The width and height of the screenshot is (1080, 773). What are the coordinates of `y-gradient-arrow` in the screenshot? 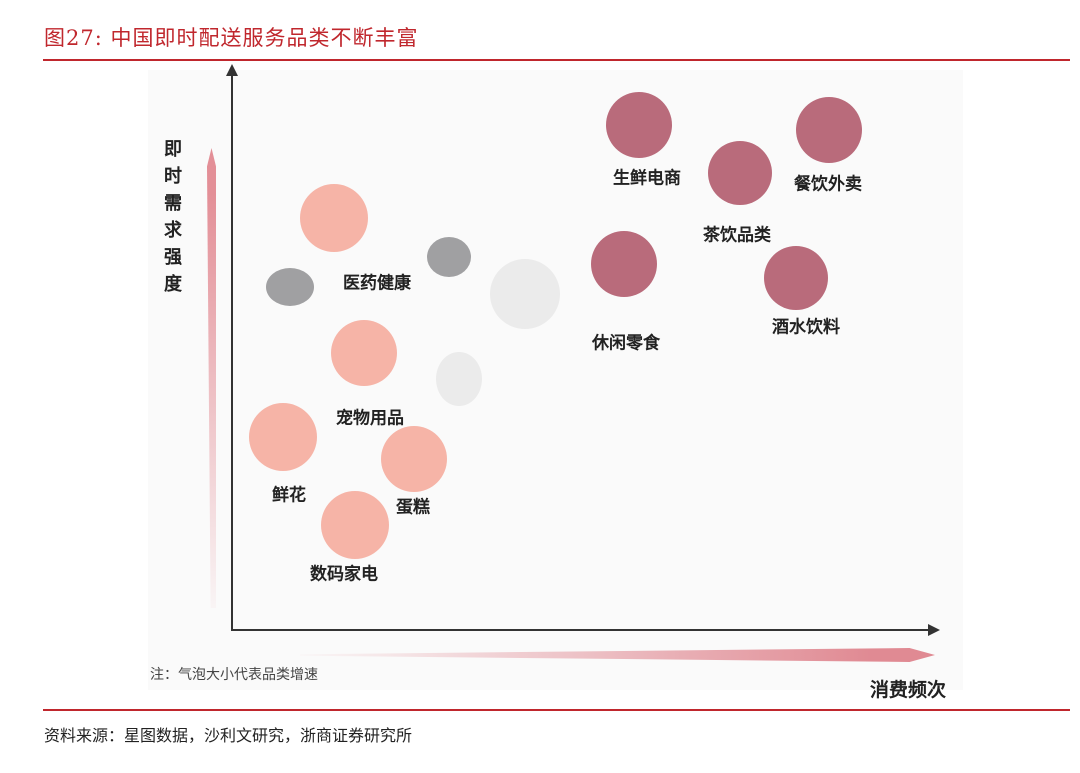 It's located at (211, 378).